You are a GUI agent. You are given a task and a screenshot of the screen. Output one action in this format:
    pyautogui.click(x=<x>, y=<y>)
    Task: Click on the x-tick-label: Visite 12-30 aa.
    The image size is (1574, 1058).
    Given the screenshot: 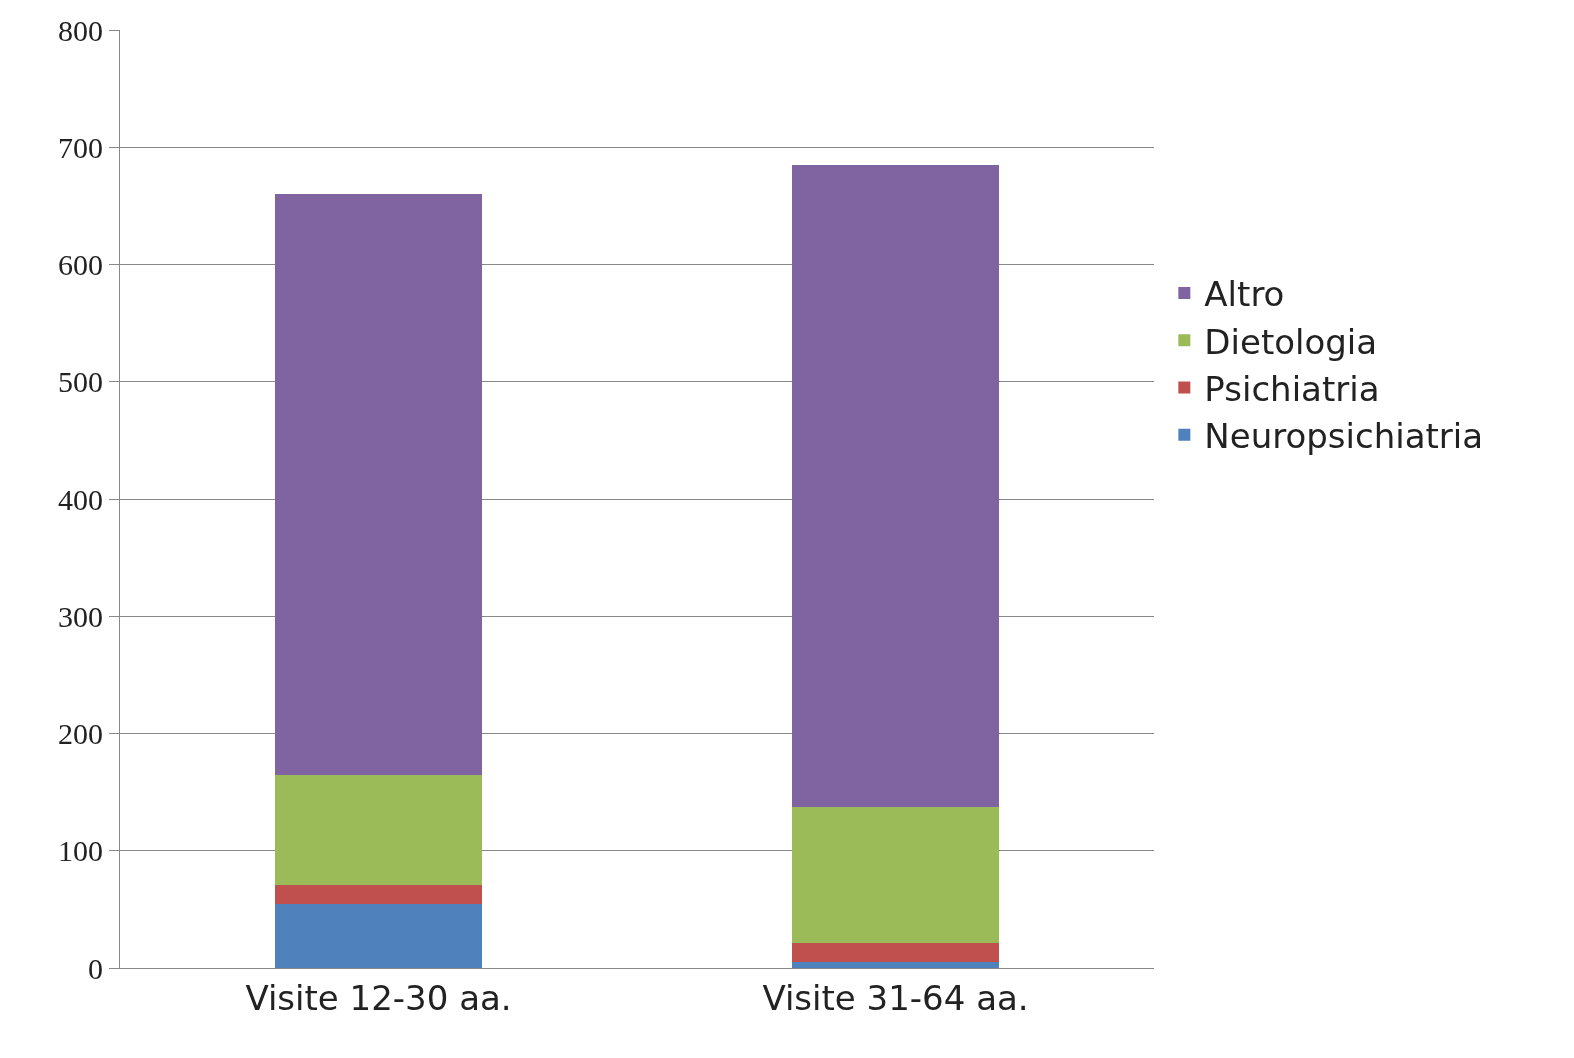 What is the action you would take?
    pyautogui.click(x=378, y=997)
    